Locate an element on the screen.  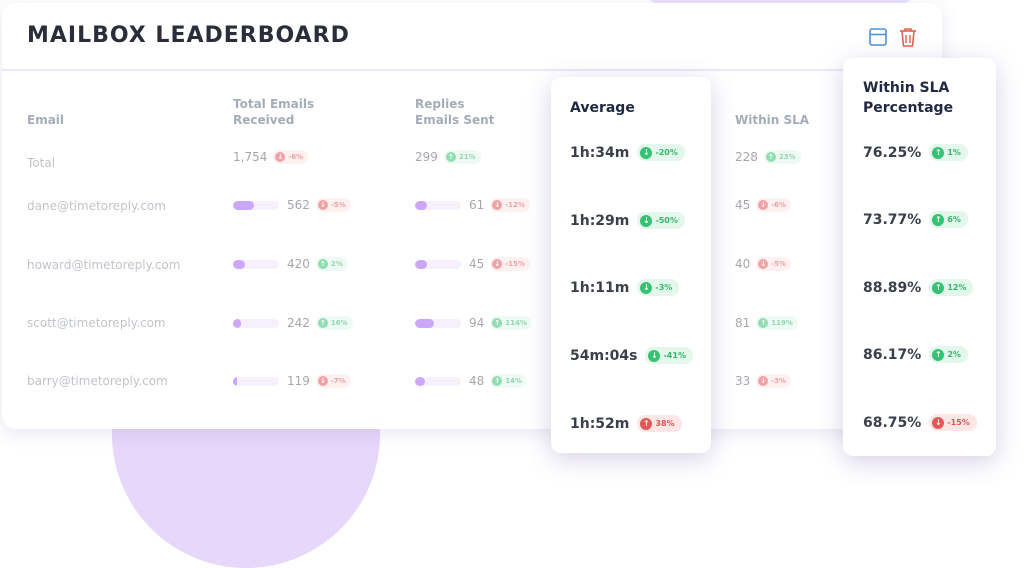
layout-icon is located at coordinates (878, 37).